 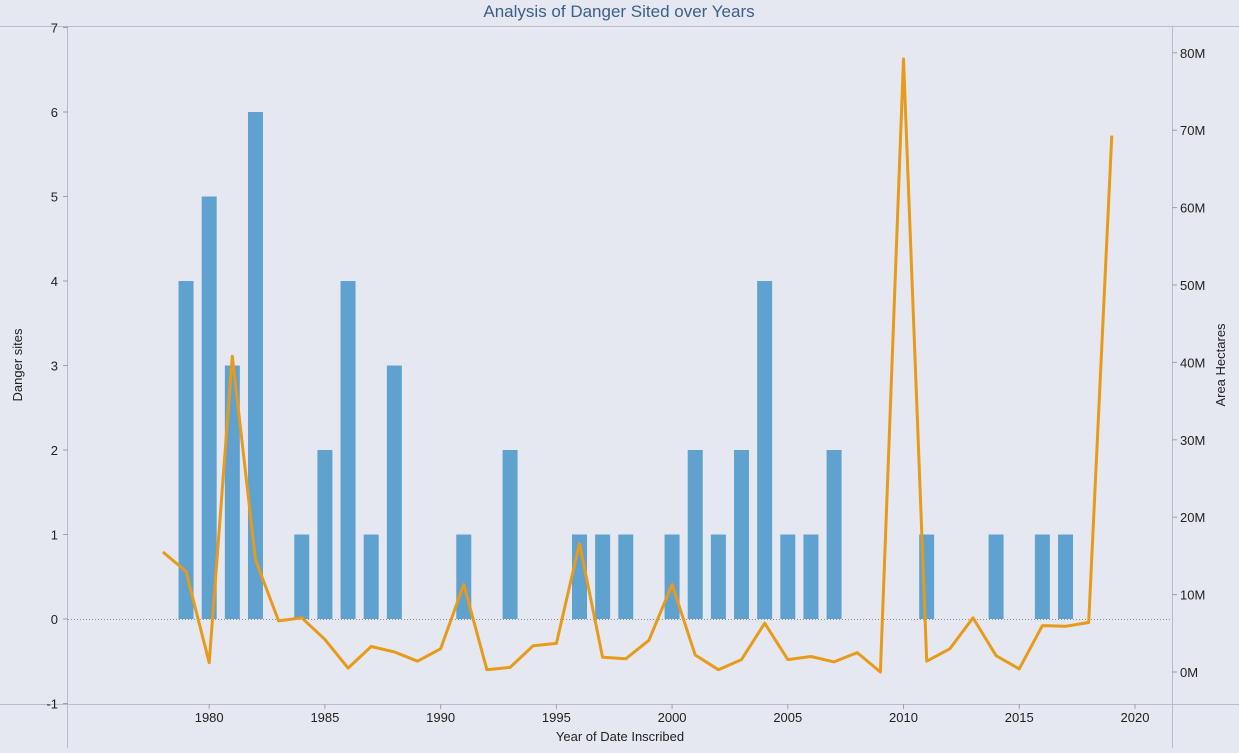 I want to click on x-tick-label: 1980, so click(x=209, y=717).